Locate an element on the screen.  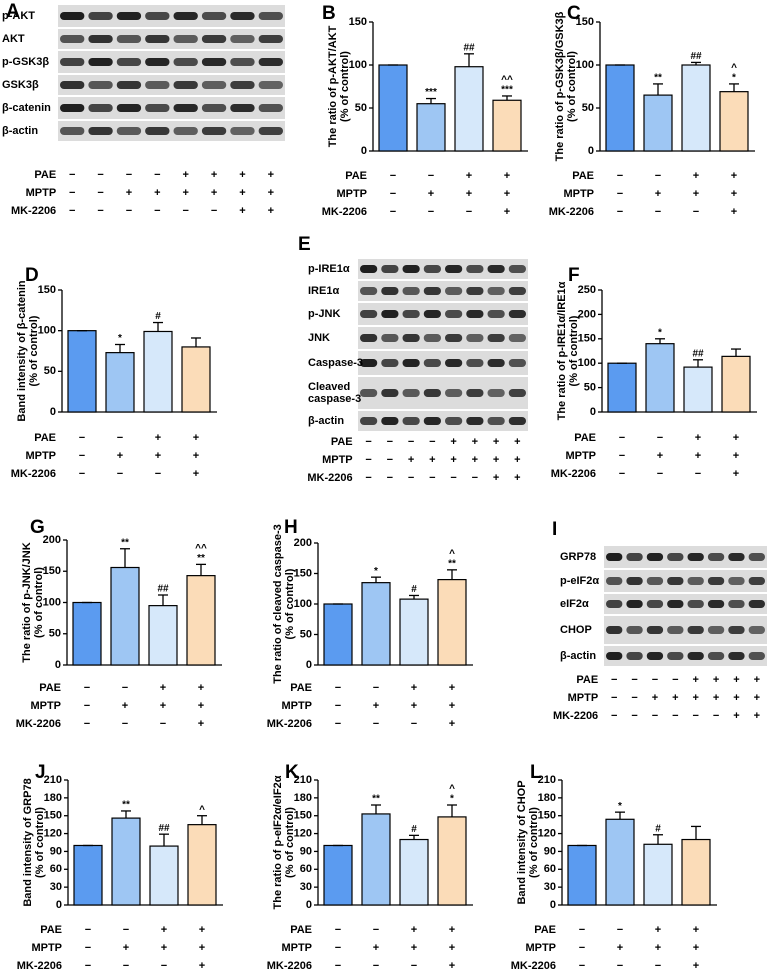
significance: * is located at coordinates (620, 806).